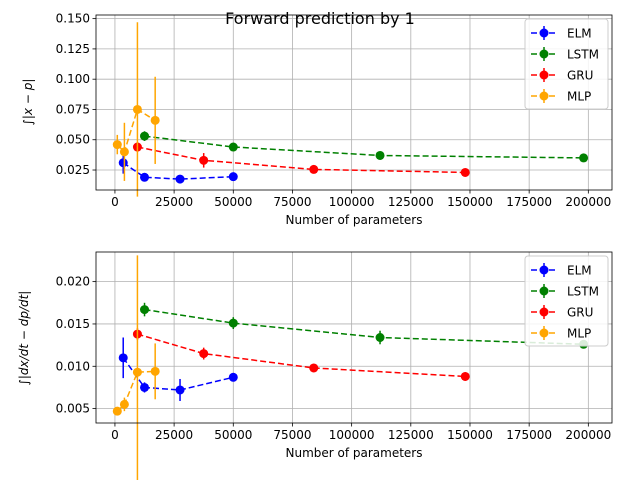 Image resolution: width=640 pixels, height=480 pixels. Describe the element at coordinates (73, 282) in the screenshot. I see `y-tick-label: 0.020` at that location.